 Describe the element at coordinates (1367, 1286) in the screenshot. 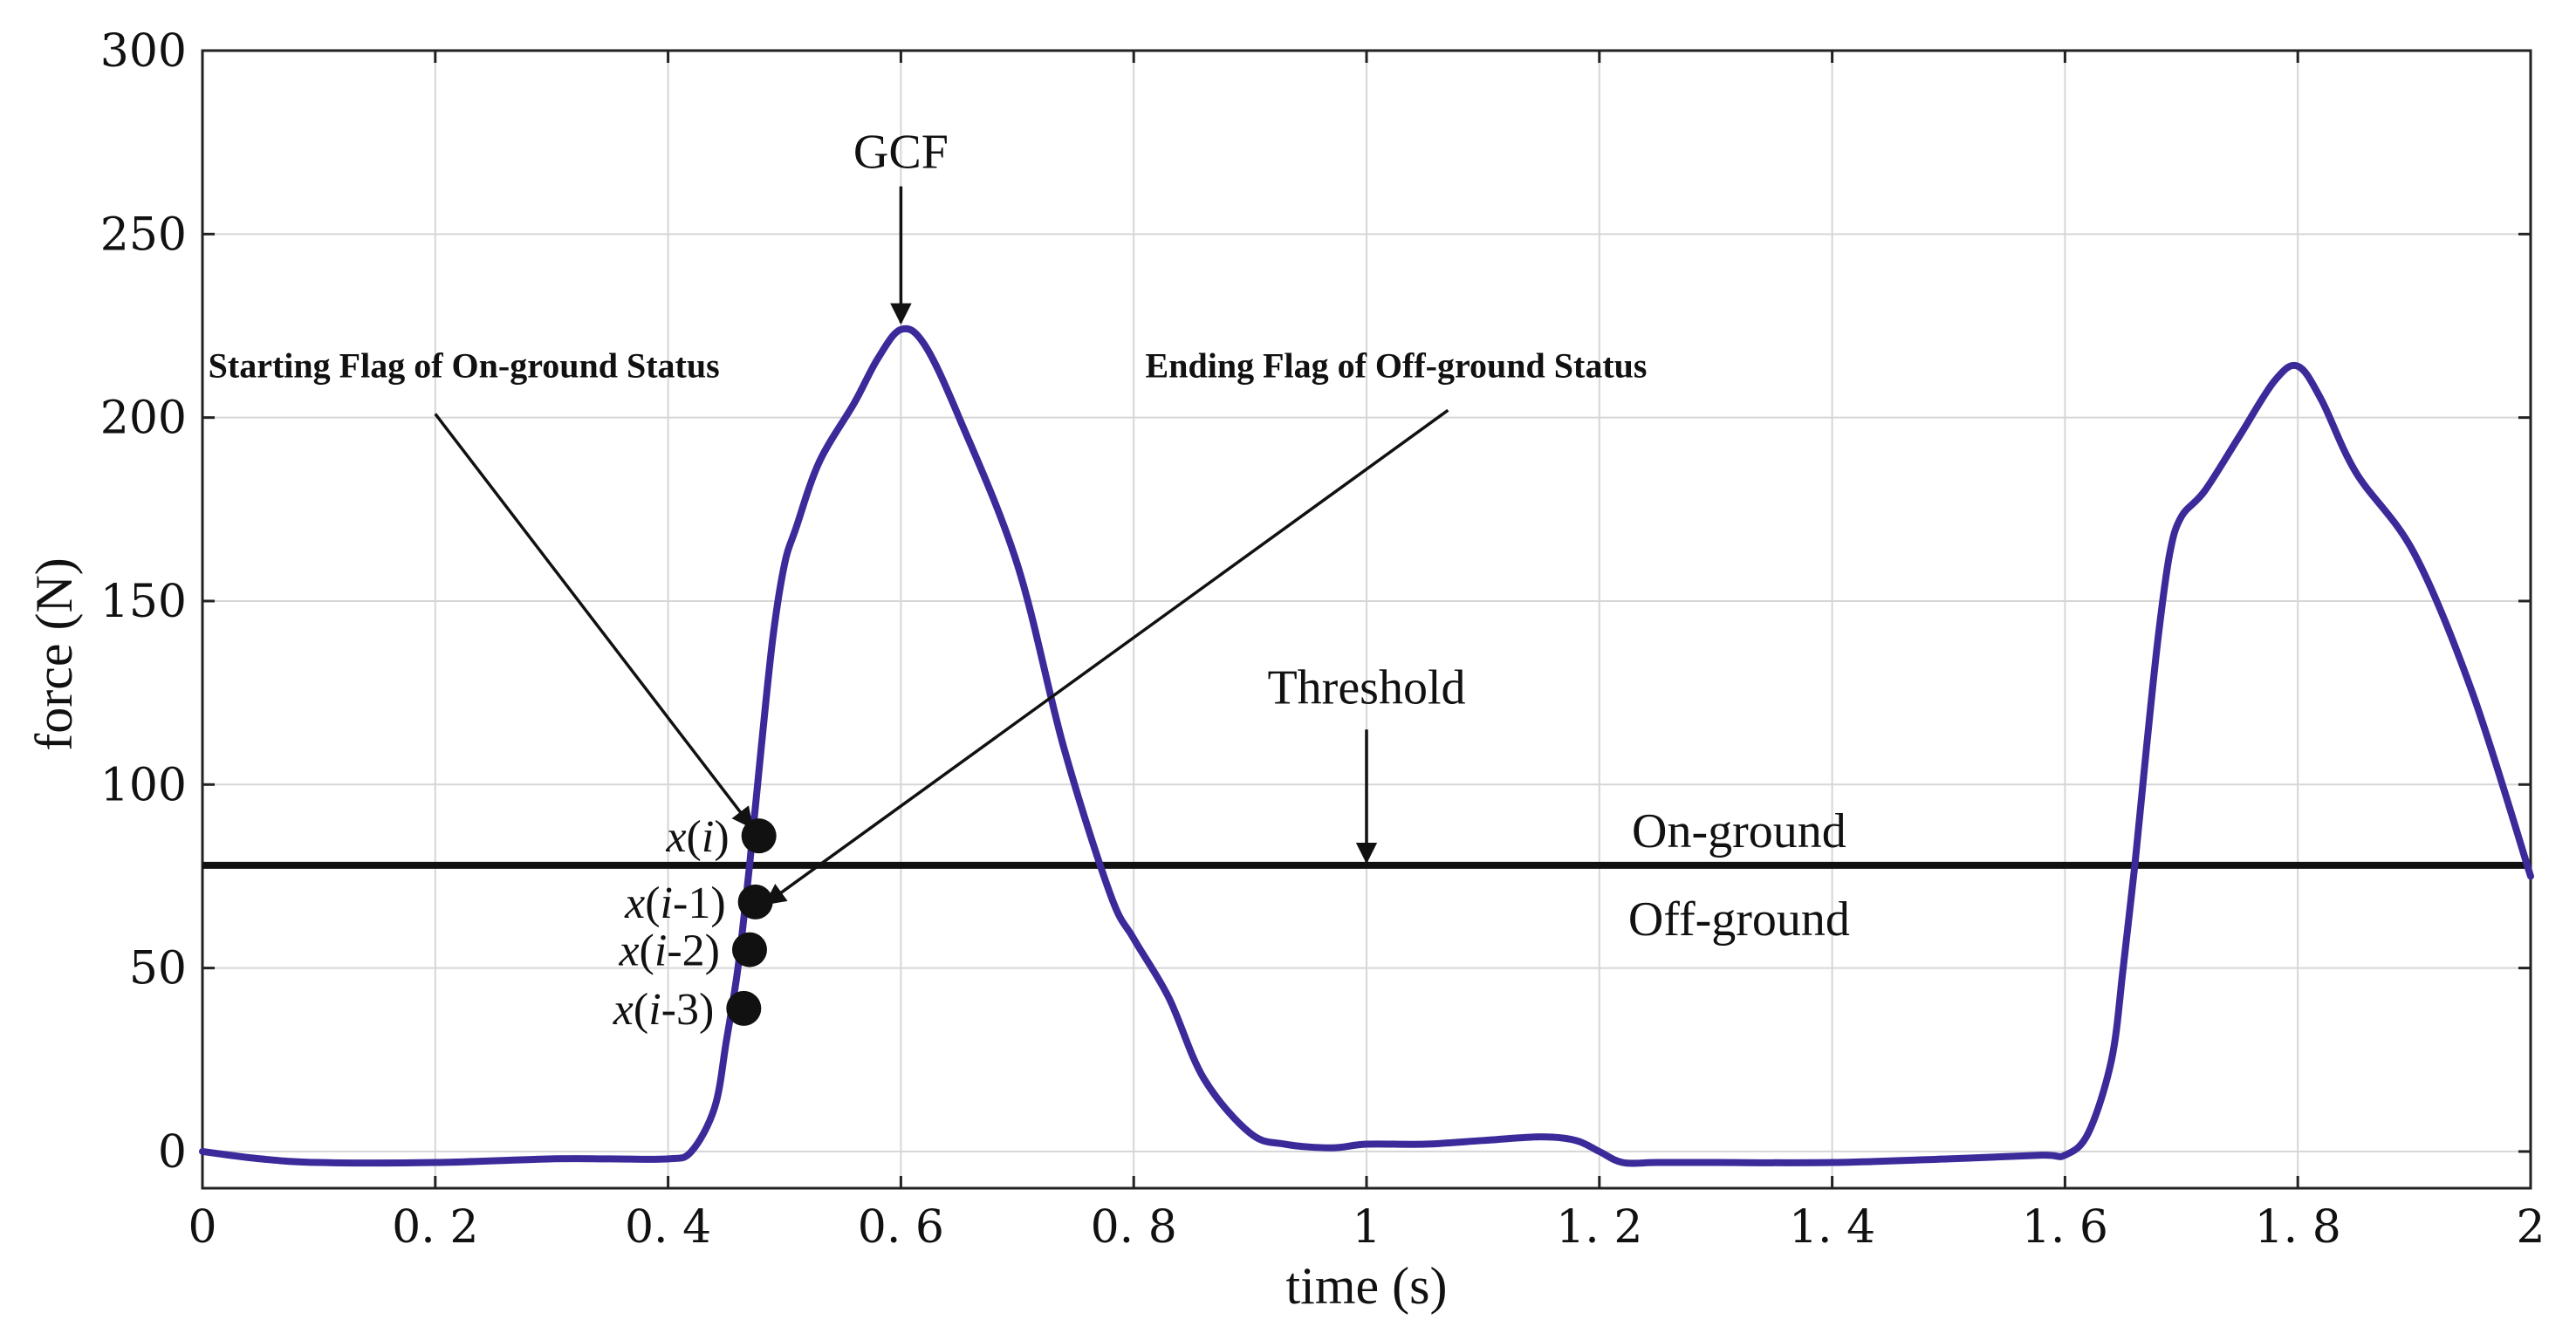

I see `x-axis-title: time (s)` at that location.